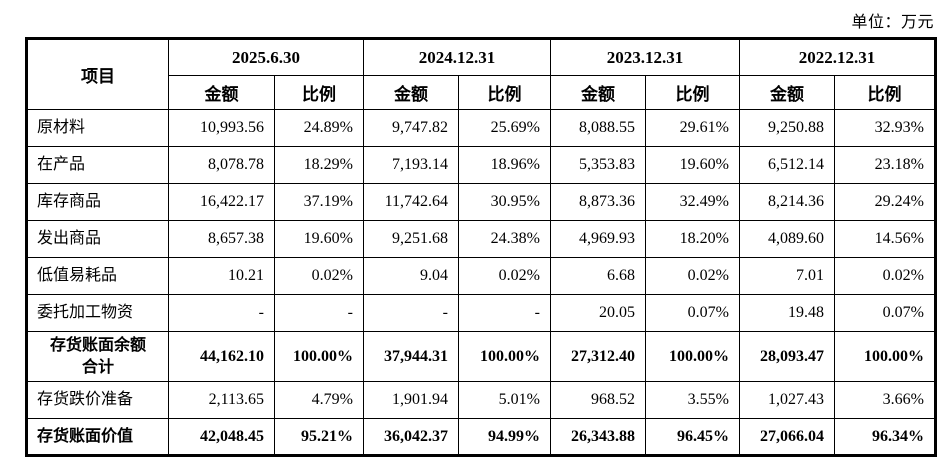 The width and height of the screenshot is (952, 473). Describe the element at coordinates (885, 239) in the screenshot. I see `ratio-cell: 14.56%` at that location.